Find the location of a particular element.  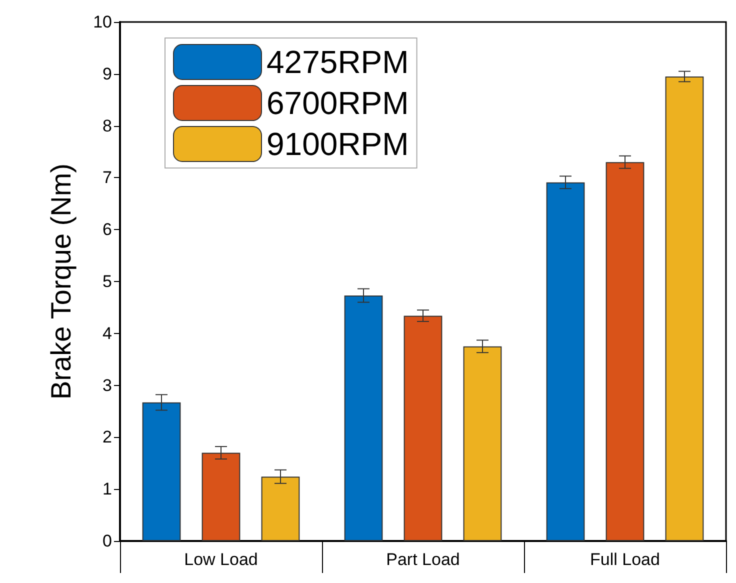

legend-label: 6700RPM is located at coordinates (337, 103).